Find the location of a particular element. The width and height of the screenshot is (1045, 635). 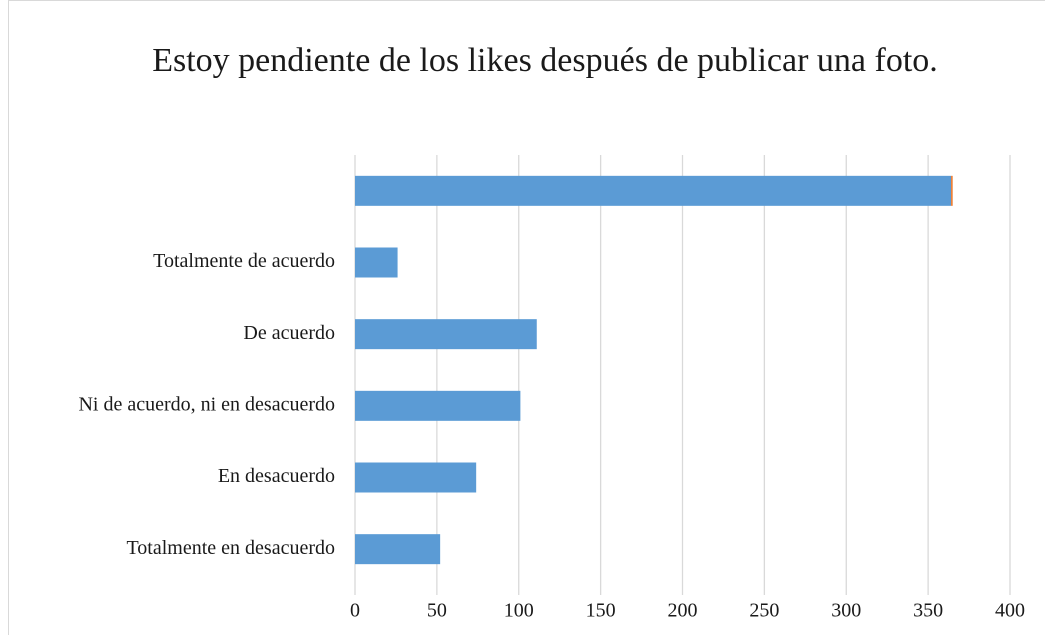

x-tick-label: 400 is located at coordinates (1010, 611).